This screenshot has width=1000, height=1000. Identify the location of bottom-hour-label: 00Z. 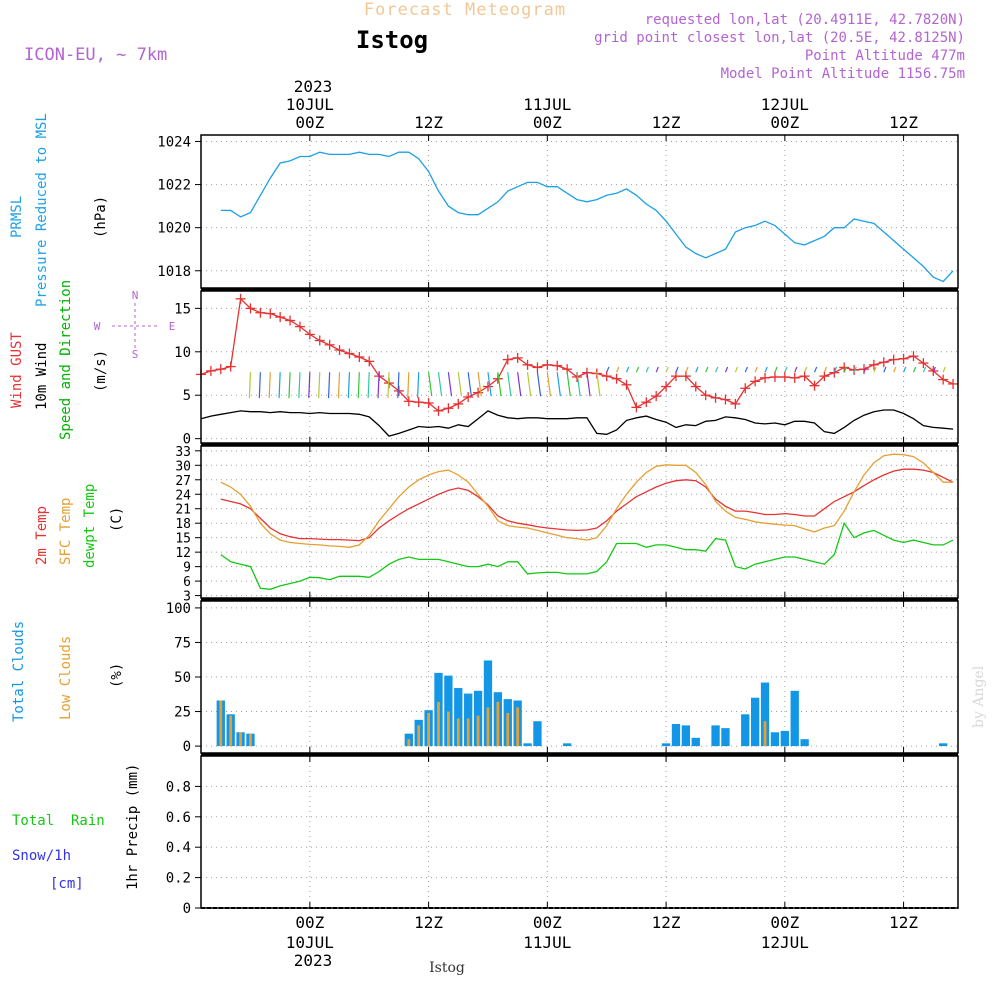
(547, 922).